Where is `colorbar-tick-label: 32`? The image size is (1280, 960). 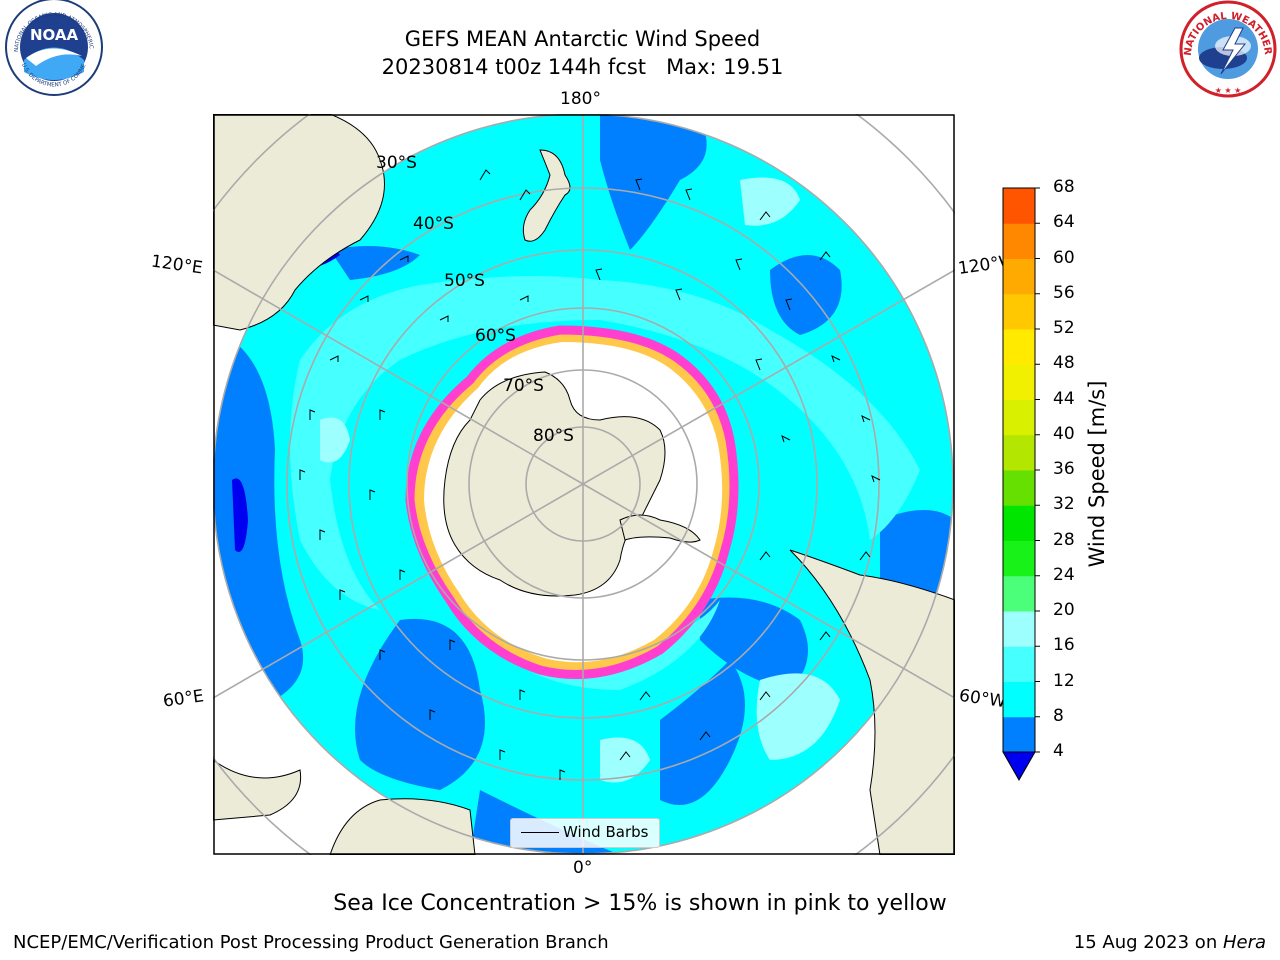
colorbar-tick-label: 32 is located at coordinates (1064, 504).